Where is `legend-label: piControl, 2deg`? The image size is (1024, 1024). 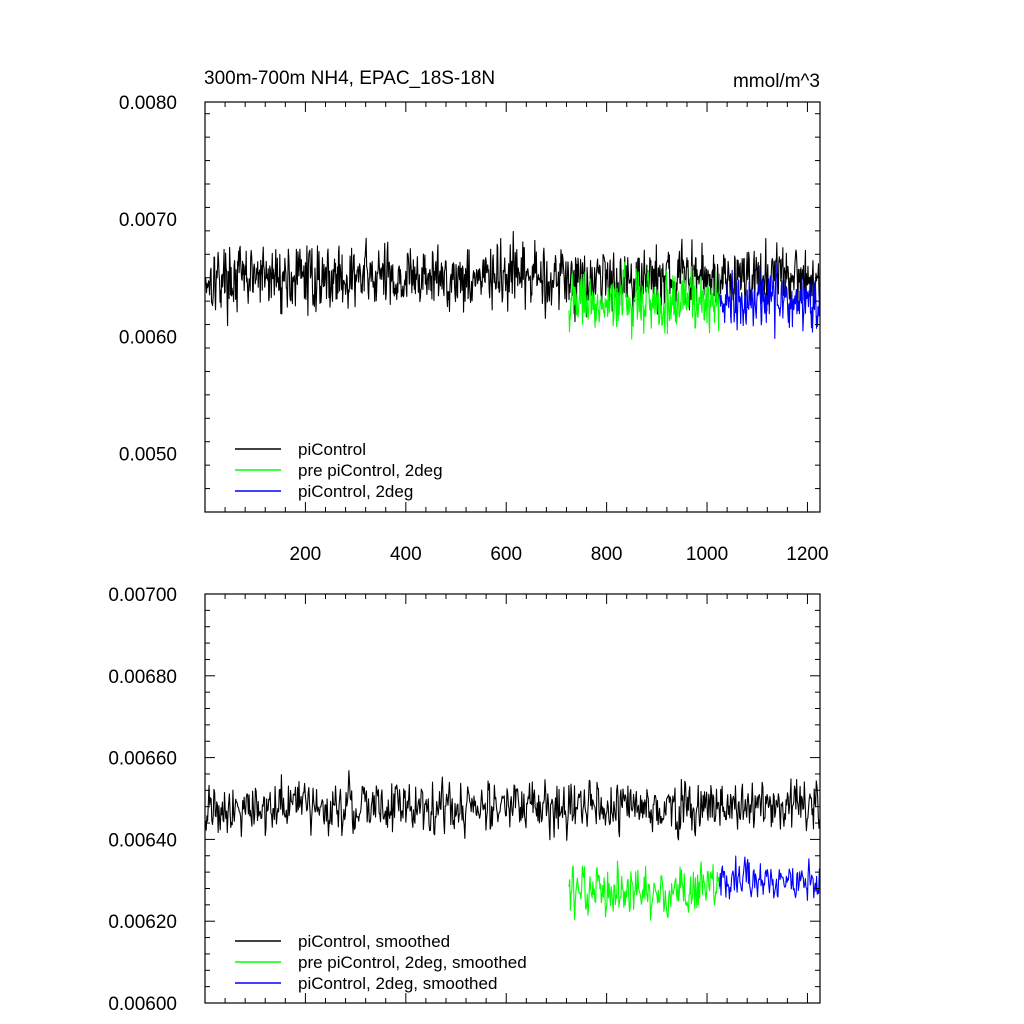
legend-label: piControl, 2deg is located at coordinates (355, 491).